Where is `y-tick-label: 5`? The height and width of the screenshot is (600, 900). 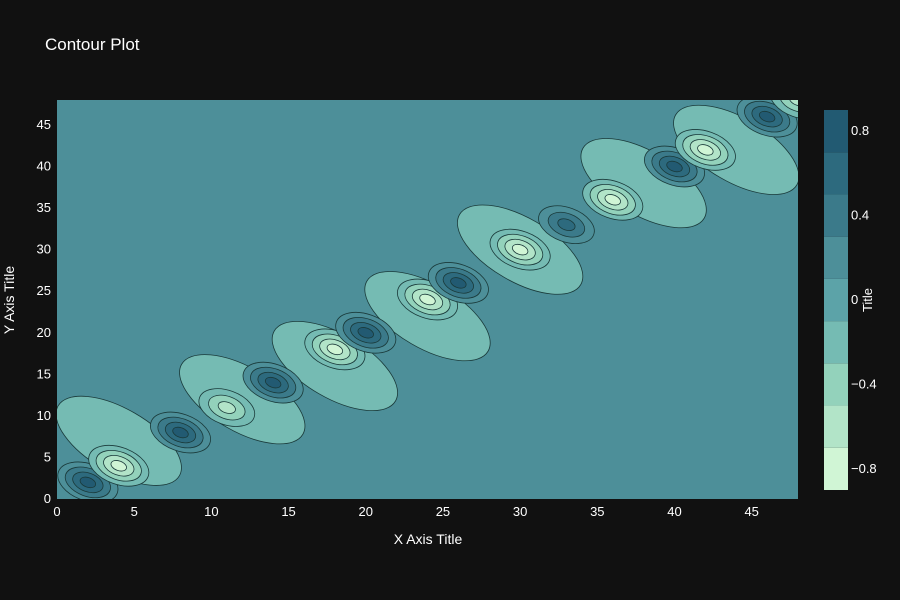 y-tick-label: 5 is located at coordinates (47, 456).